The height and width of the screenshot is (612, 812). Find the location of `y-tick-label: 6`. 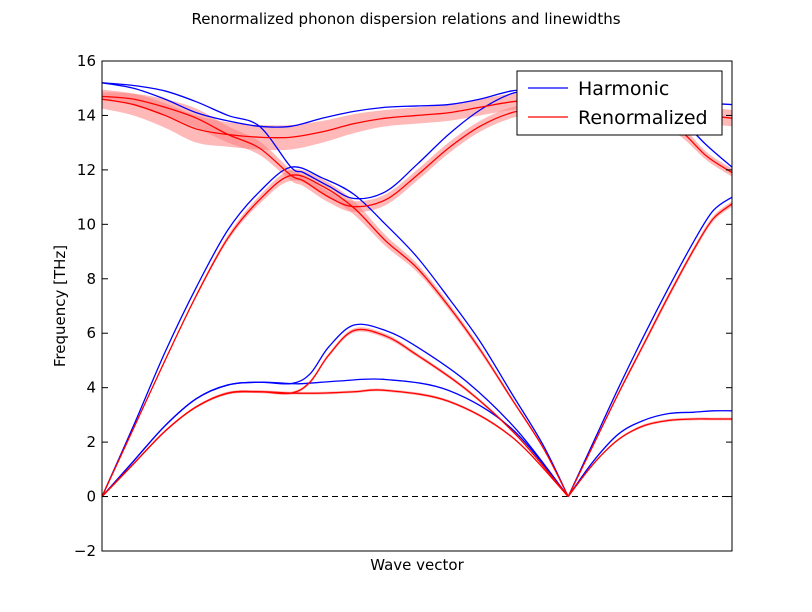

y-tick-label: 6 is located at coordinates (91, 333).